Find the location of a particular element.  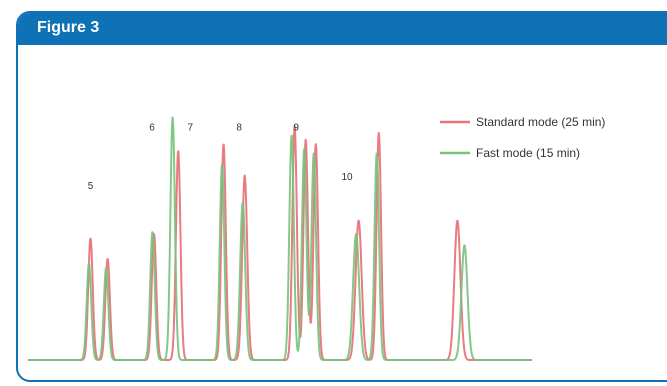

peak-label: 8 is located at coordinates (239, 128).